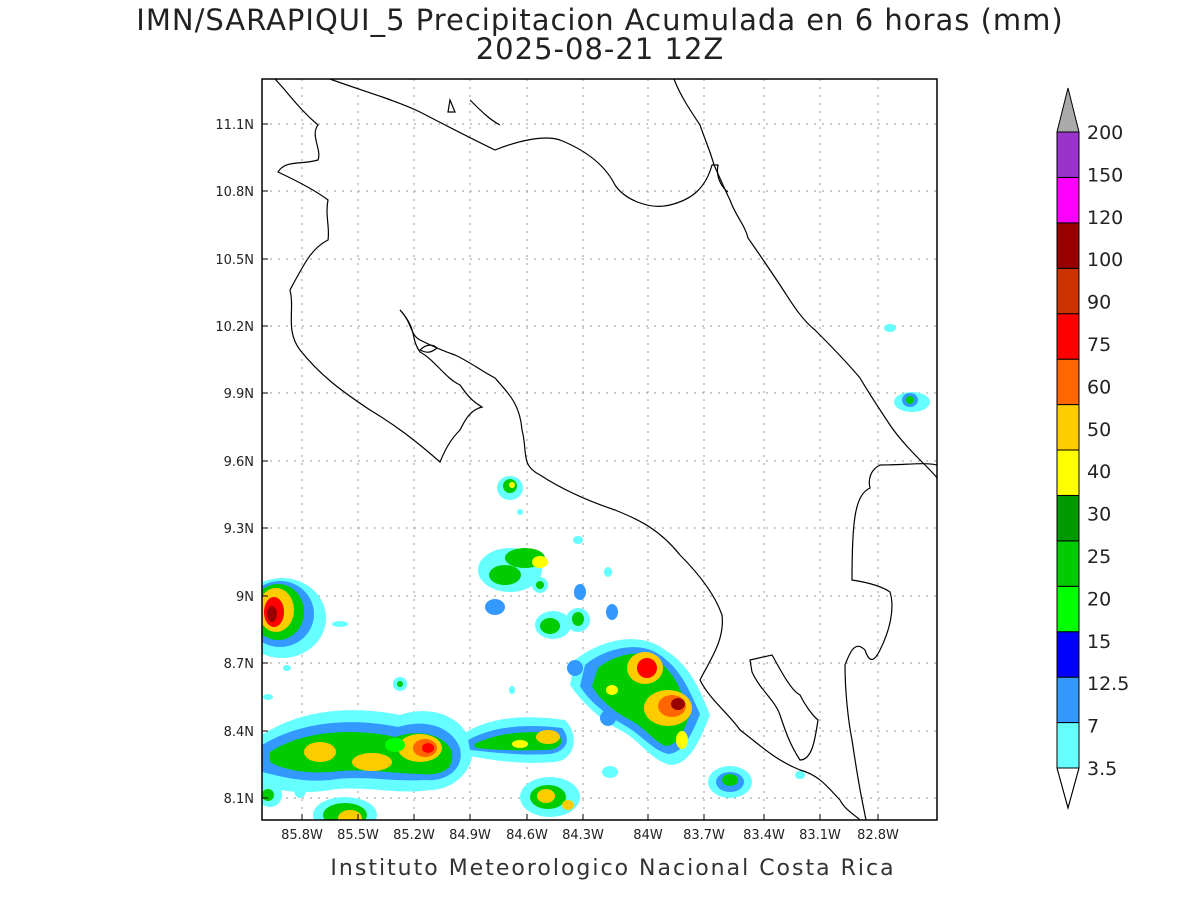 Image resolution: width=1200 pixels, height=900 pixels. What do you see at coordinates (1068, 110) in the screenshot?
I see `colorbar-max-arrow` at bounding box center [1068, 110].